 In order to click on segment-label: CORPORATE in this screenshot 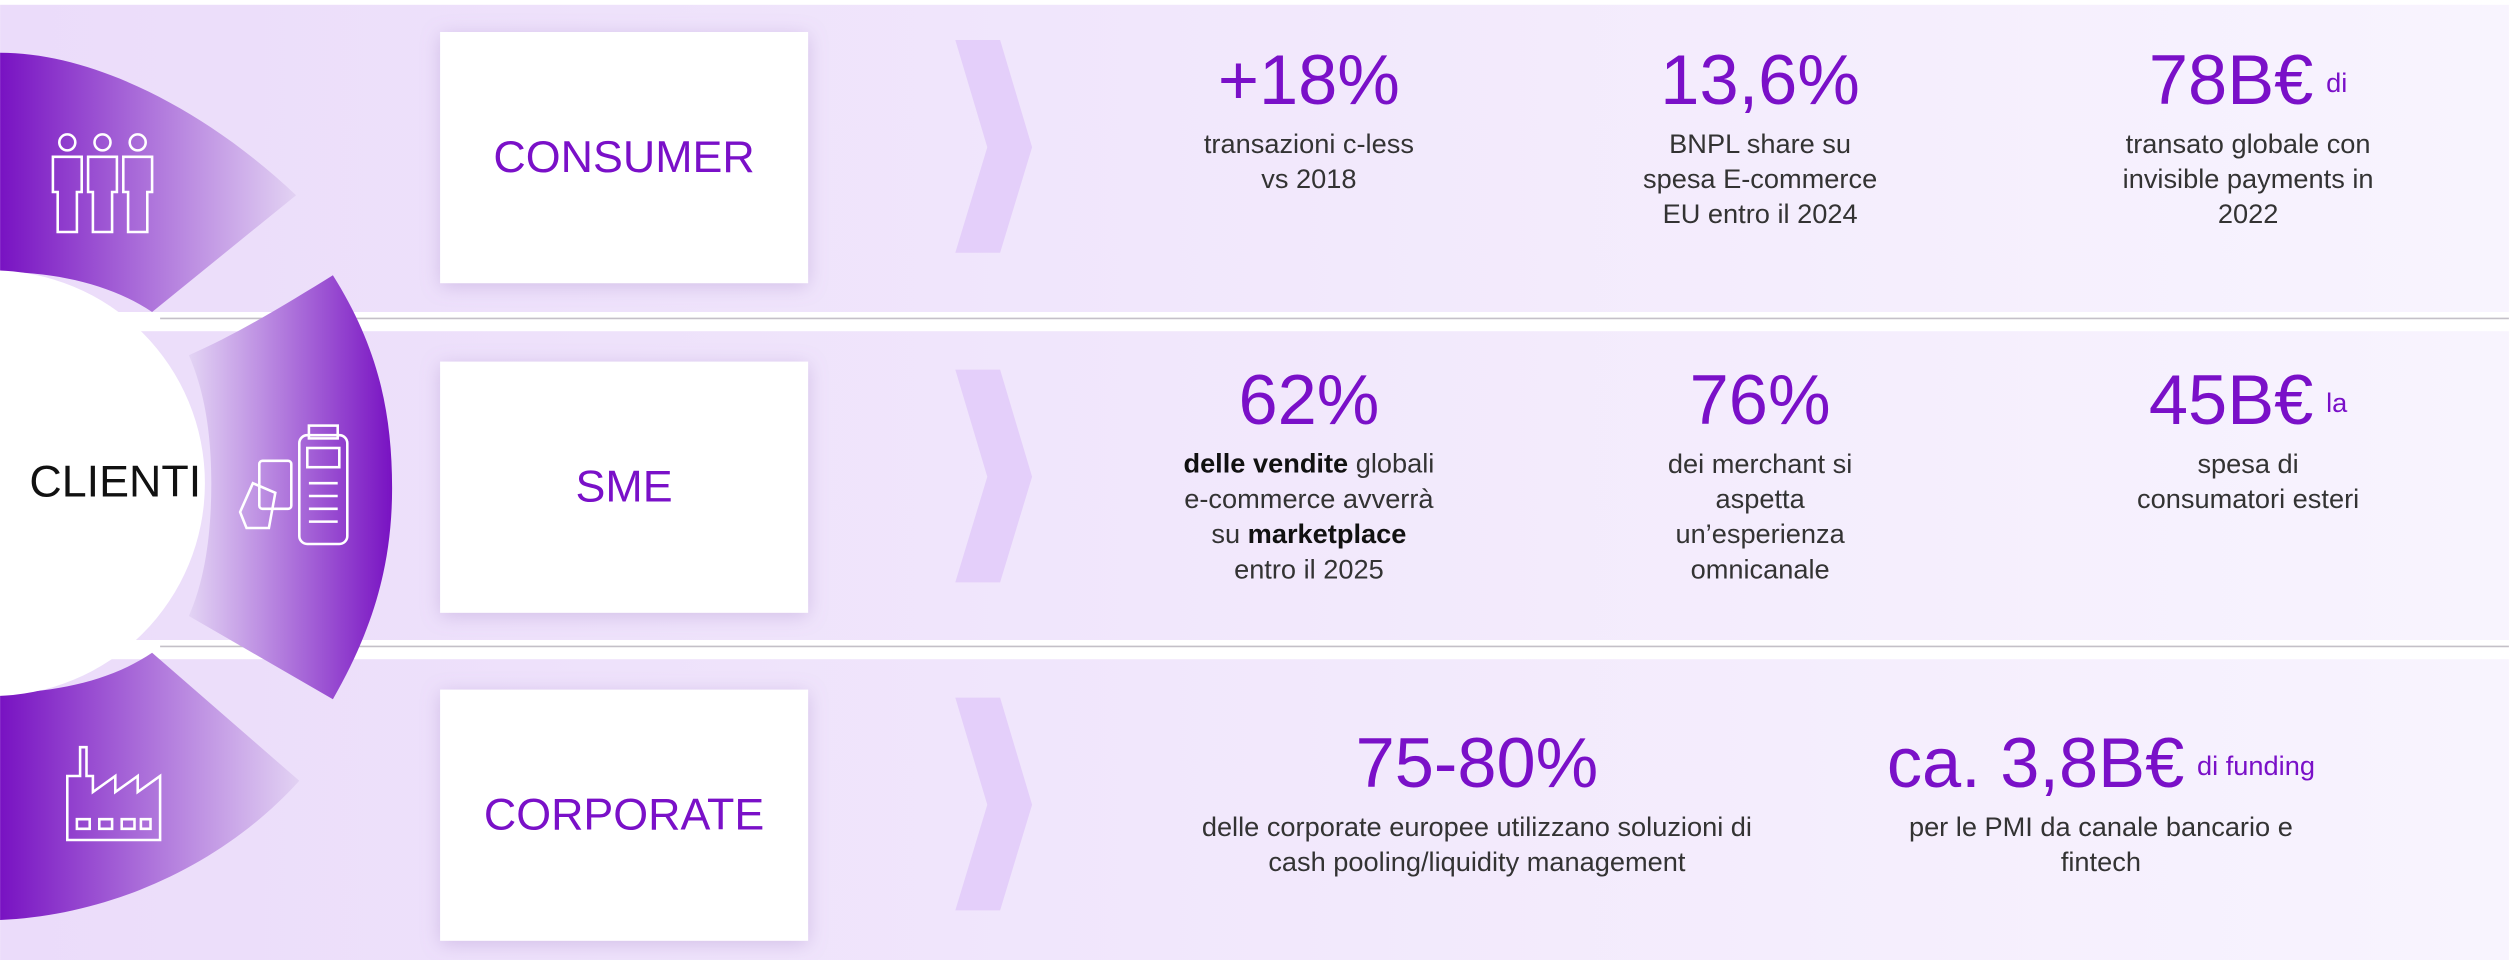, I will do `click(624, 814)`.